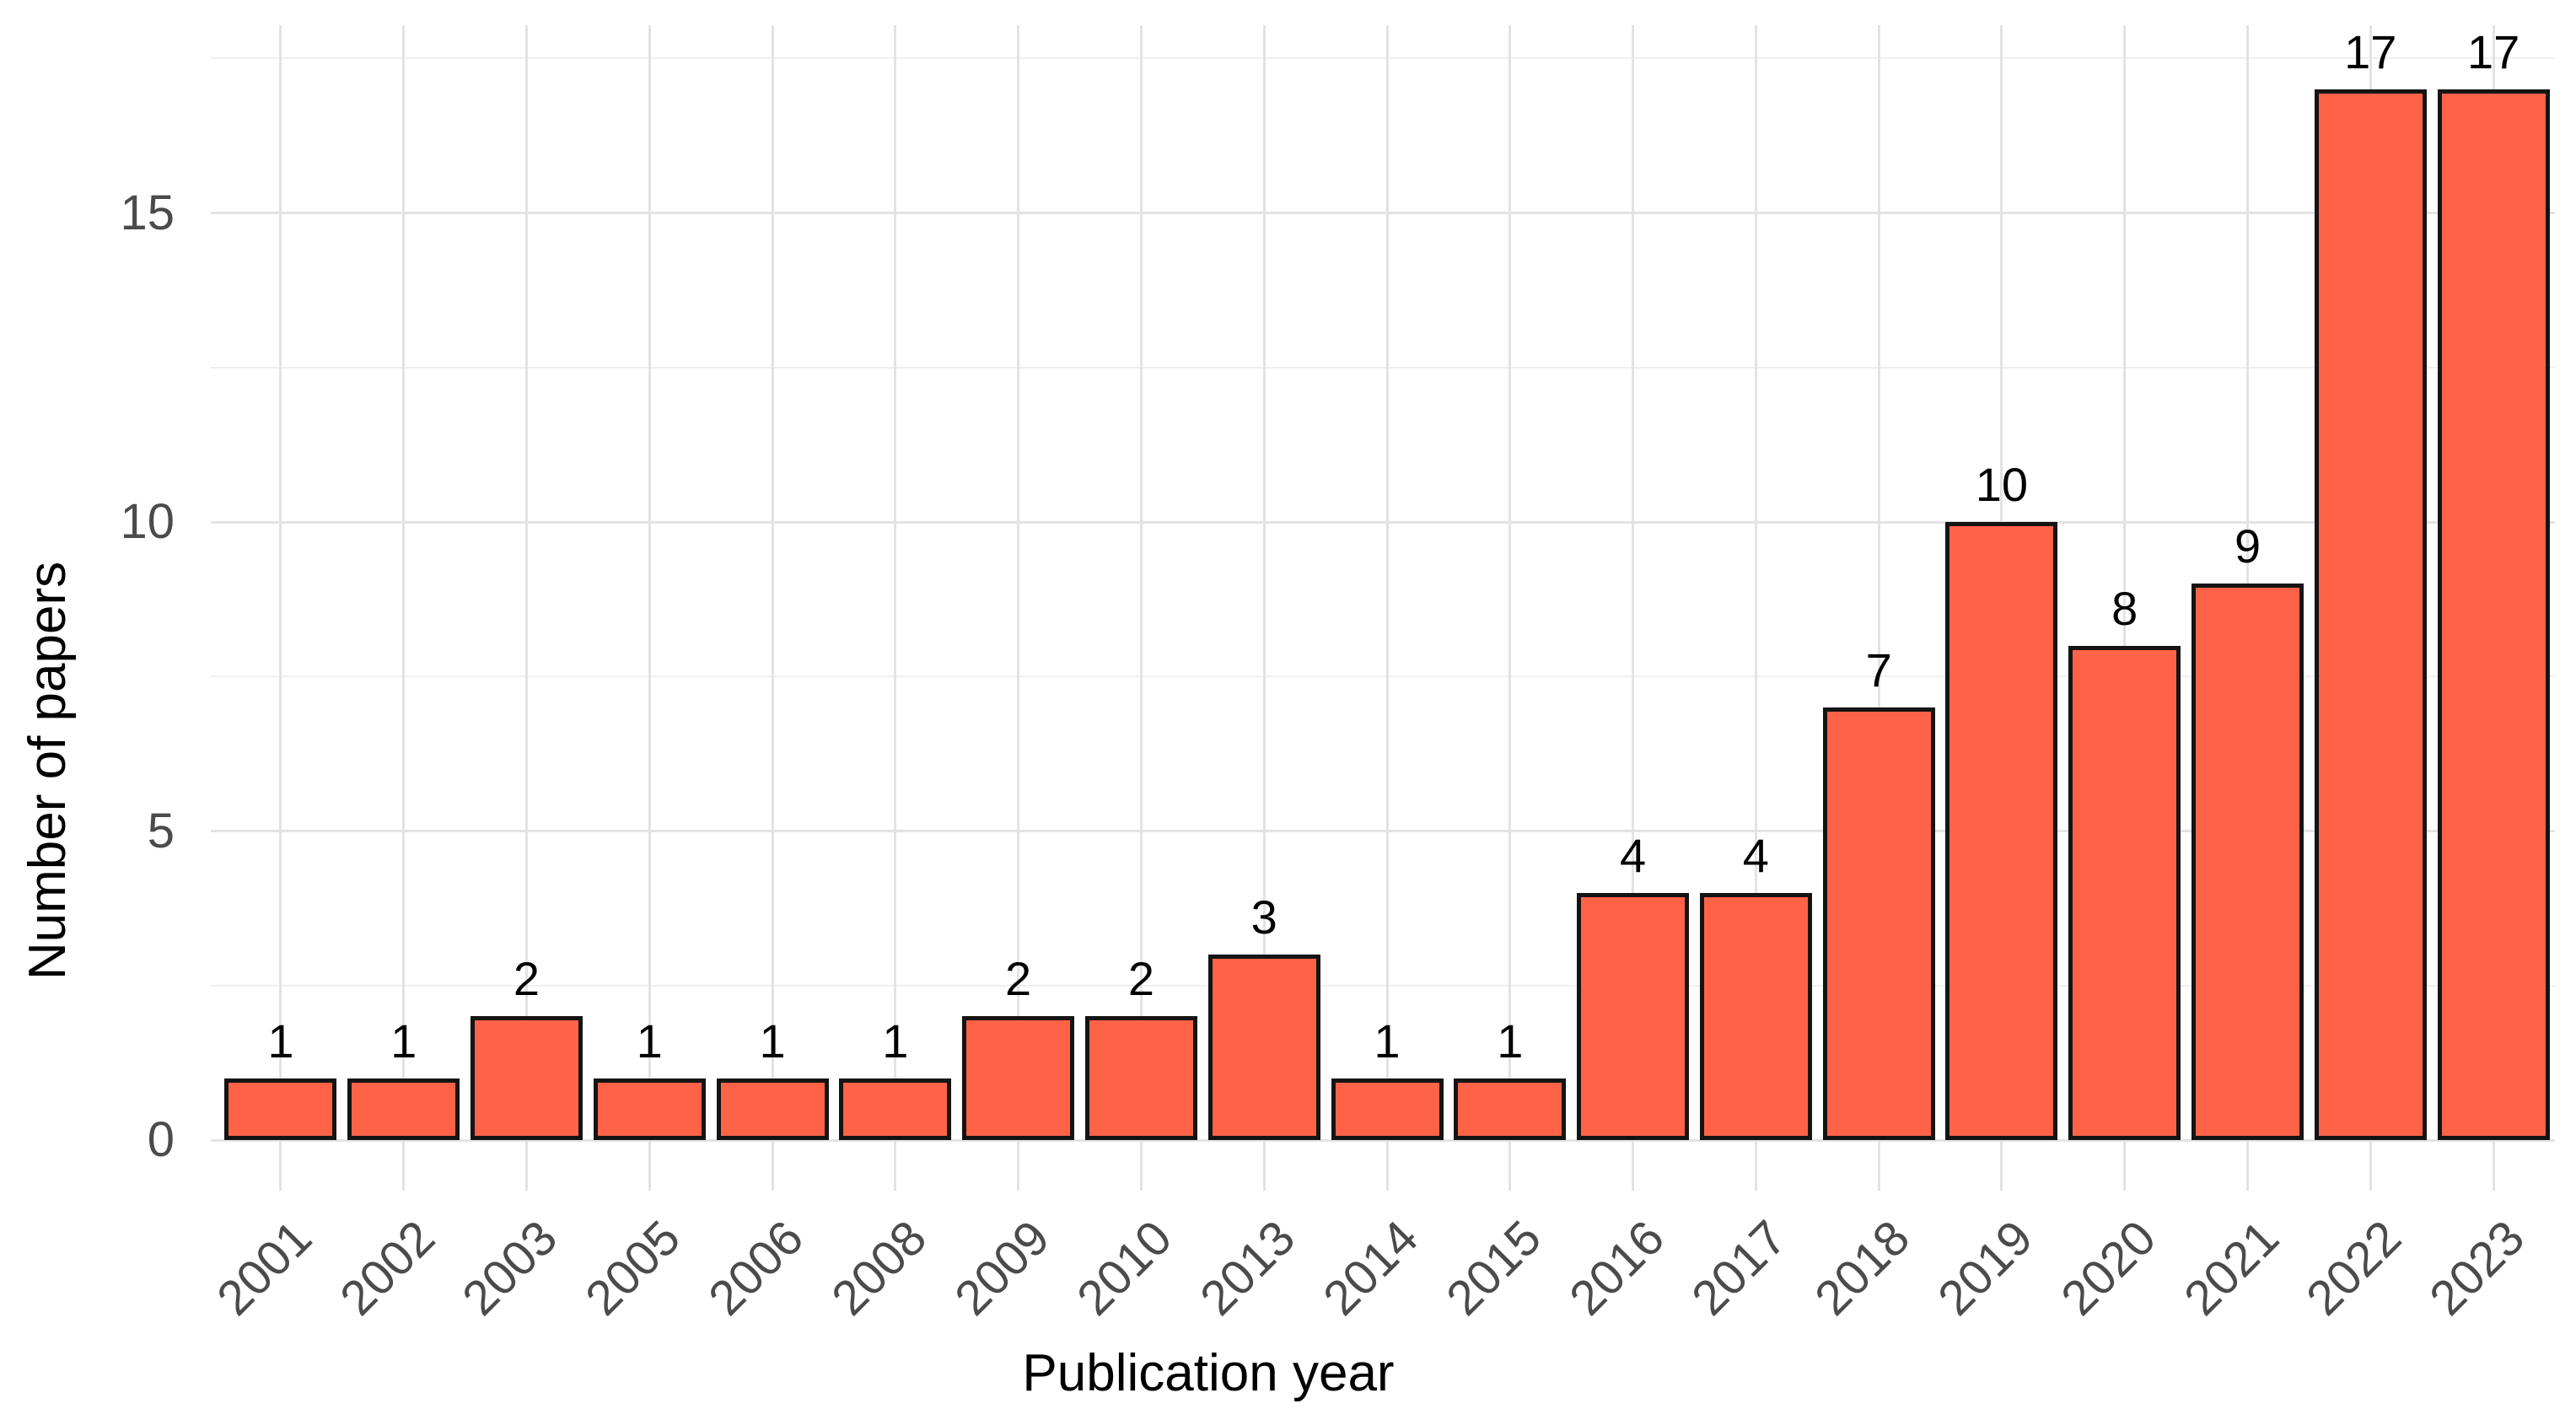 This screenshot has height=1420, width=2576. I want to click on x-tick-label-2003: 2003, so click(510, 1268).